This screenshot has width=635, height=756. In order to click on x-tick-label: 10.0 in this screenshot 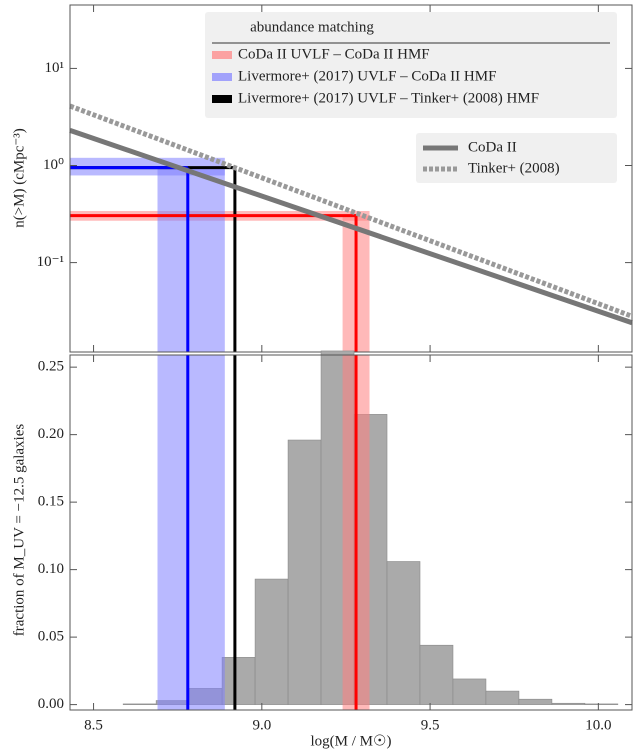, I will do `click(598, 725)`.